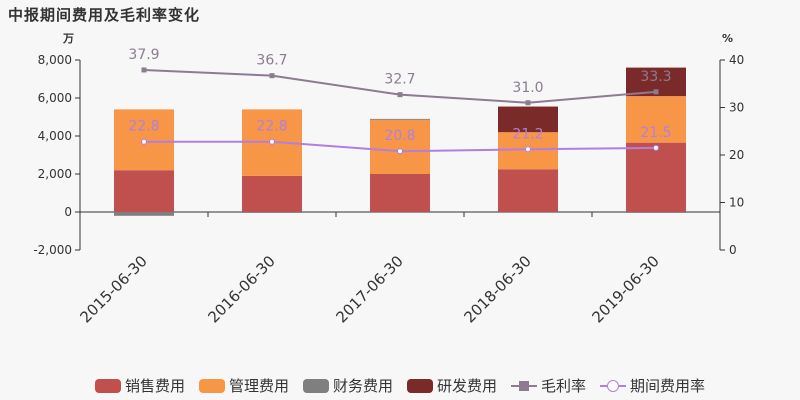  What do you see at coordinates (258, 386) in the screenshot?
I see `legend-label: 管理费用` at bounding box center [258, 386].